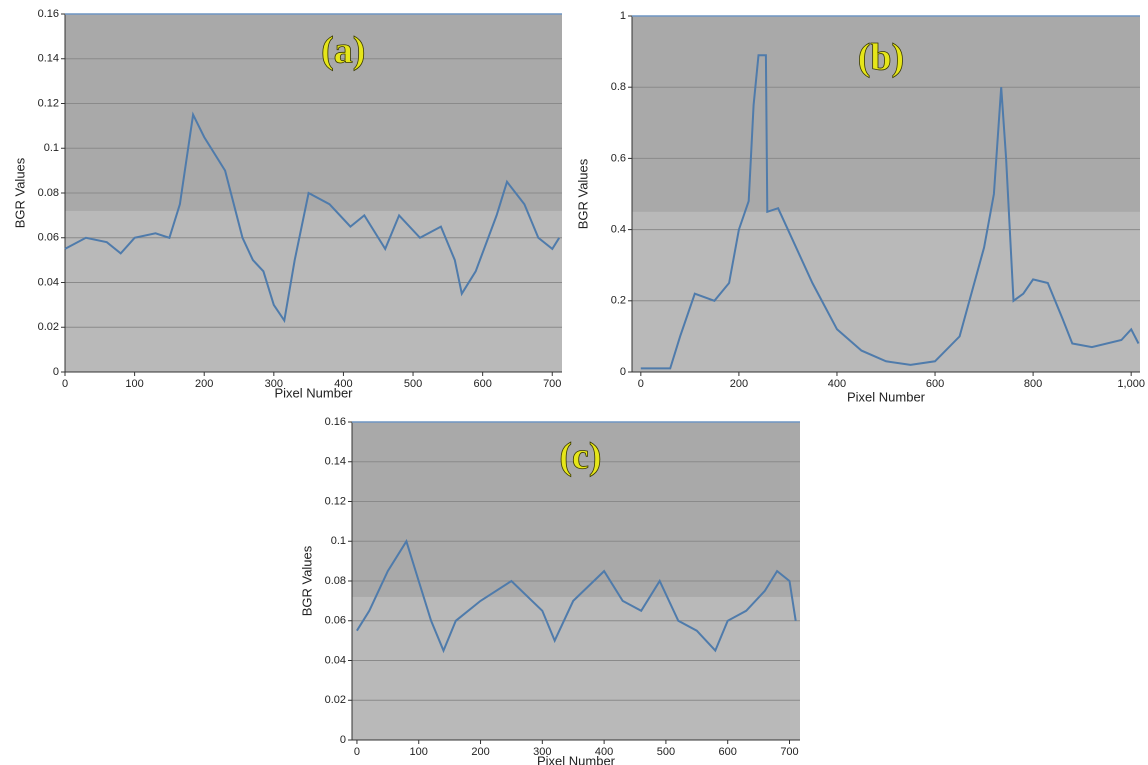  I want to click on chart-title: (b), so click(881, 58).